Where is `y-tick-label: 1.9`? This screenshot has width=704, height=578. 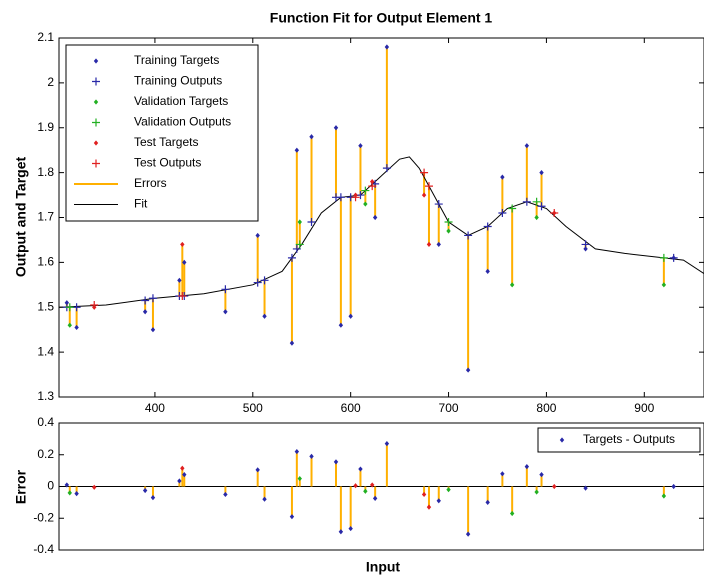 y-tick-label: 1.9 is located at coordinates (45, 127).